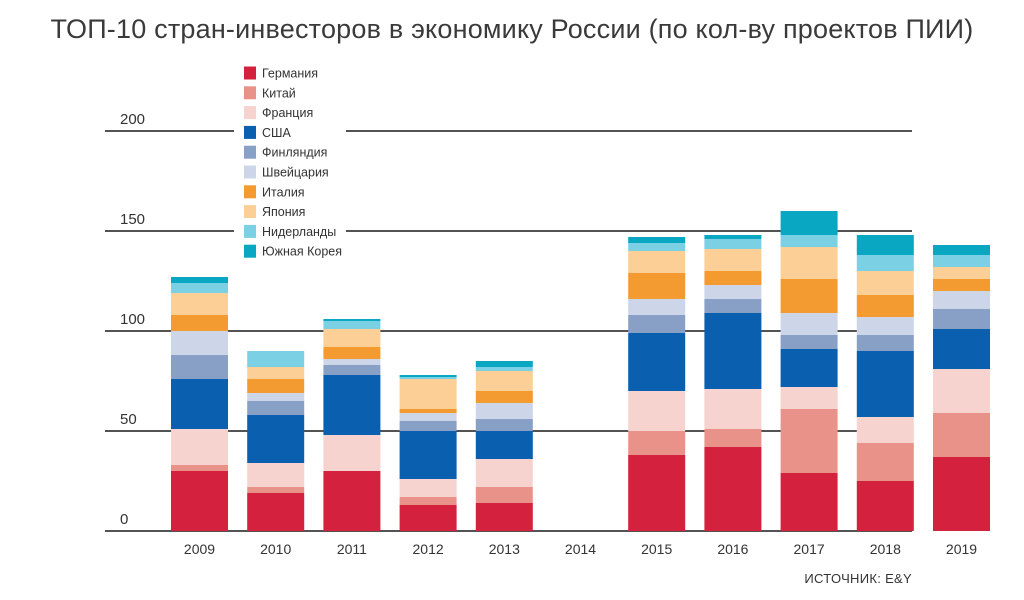 This screenshot has height=600, width=1024. I want to click on x-tick-label: 2019, so click(961, 549).